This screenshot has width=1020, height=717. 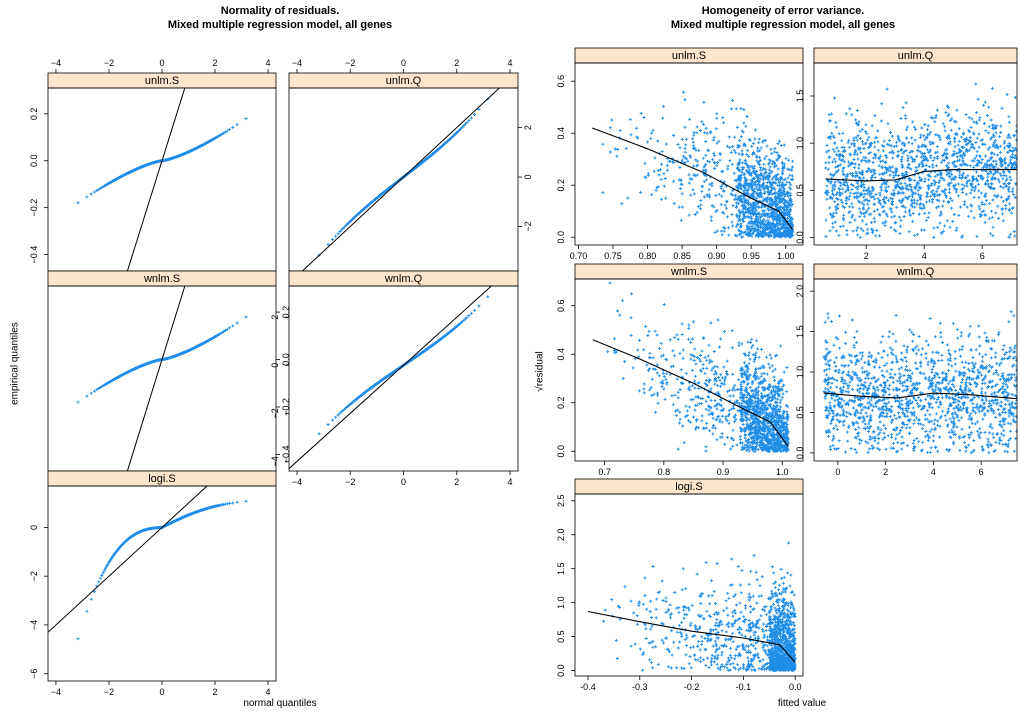 What do you see at coordinates (723, 472) in the screenshot?
I see `x-tick-label: 0.9` at bounding box center [723, 472].